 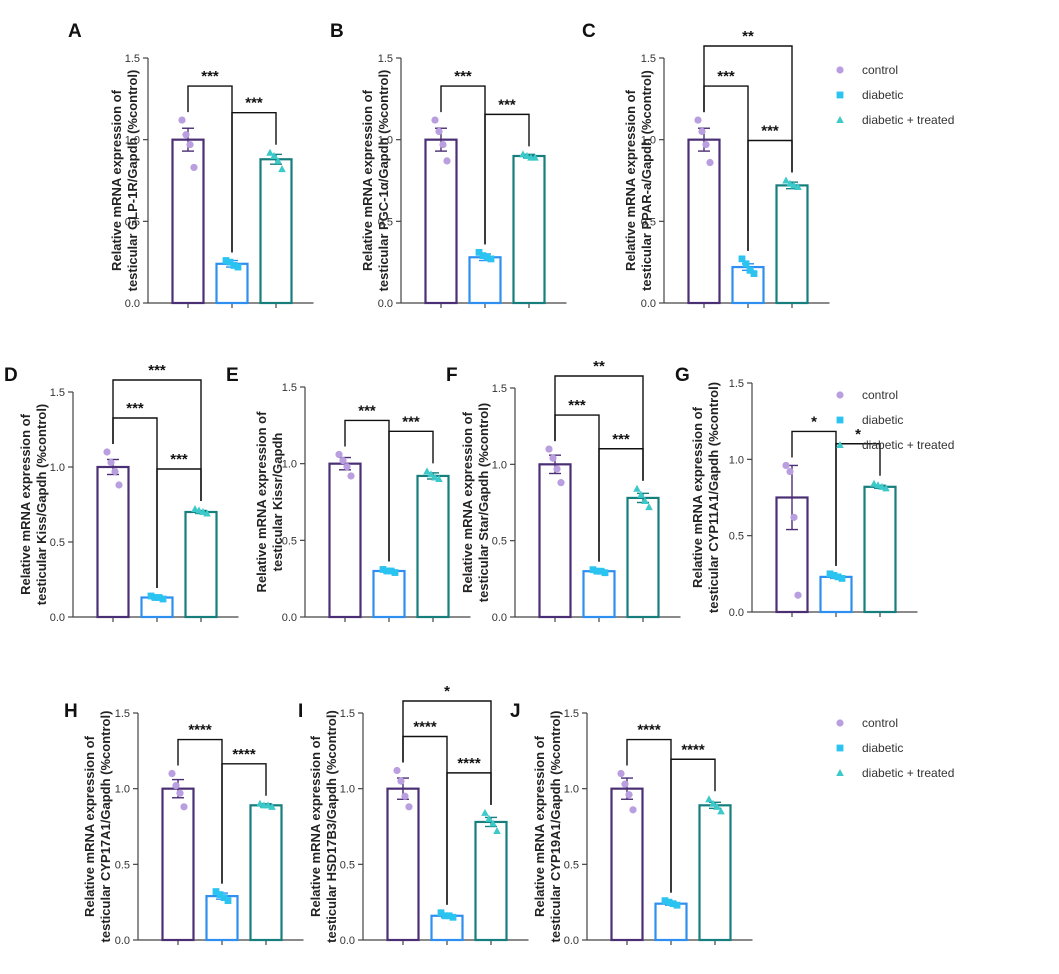 What do you see at coordinates (11, 375) in the screenshot?
I see `panel-letter: D` at bounding box center [11, 375].